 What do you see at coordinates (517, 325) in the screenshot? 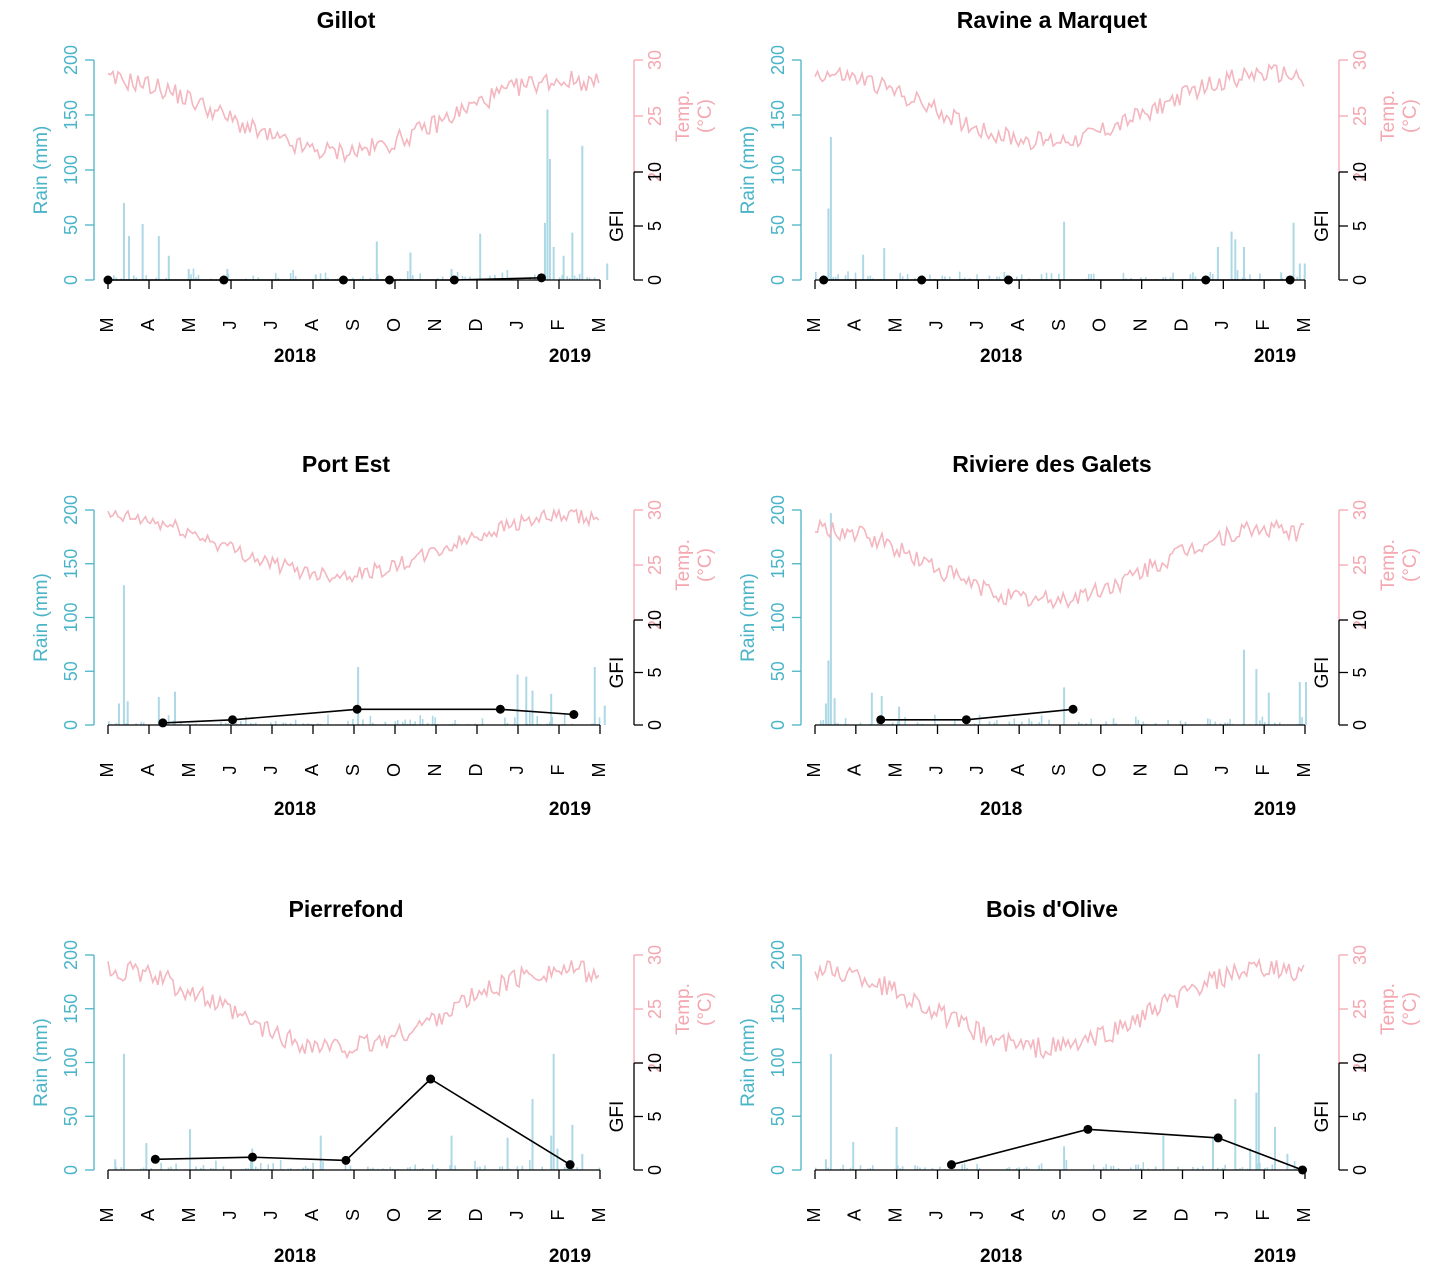
I see `month-tick-label: J` at bounding box center [517, 325].